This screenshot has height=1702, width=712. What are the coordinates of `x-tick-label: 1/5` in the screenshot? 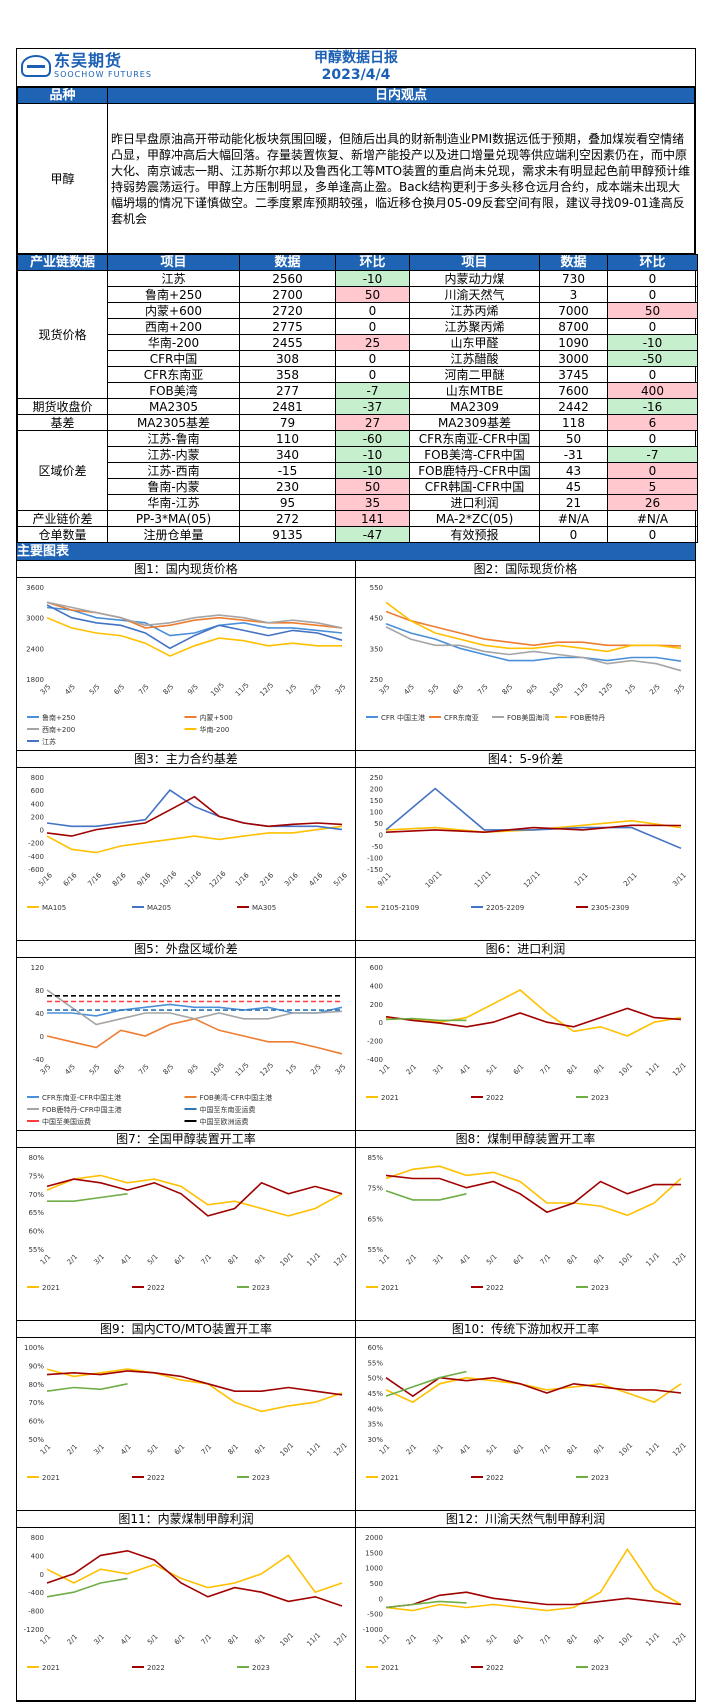 It's located at (631, 690).